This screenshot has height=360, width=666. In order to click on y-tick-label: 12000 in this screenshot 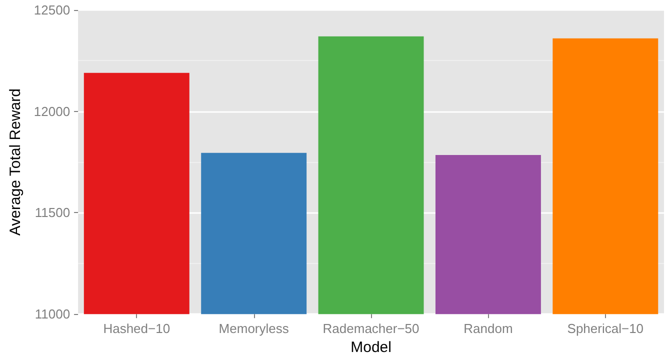, I will do `click(52, 111)`.